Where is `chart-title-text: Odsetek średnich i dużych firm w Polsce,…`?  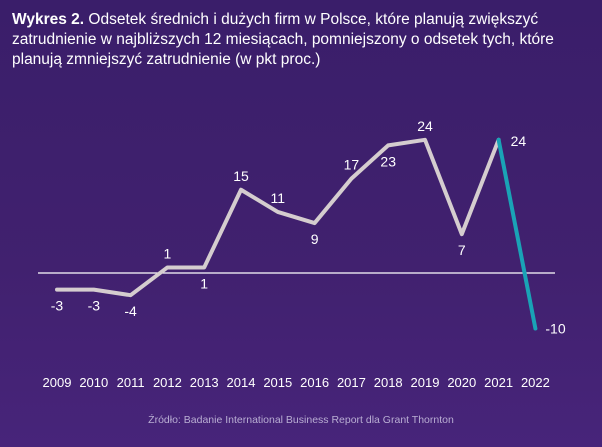
chart-title-text: Odsetek średnich i dużych firm w Polsce,… is located at coordinates (283, 39).